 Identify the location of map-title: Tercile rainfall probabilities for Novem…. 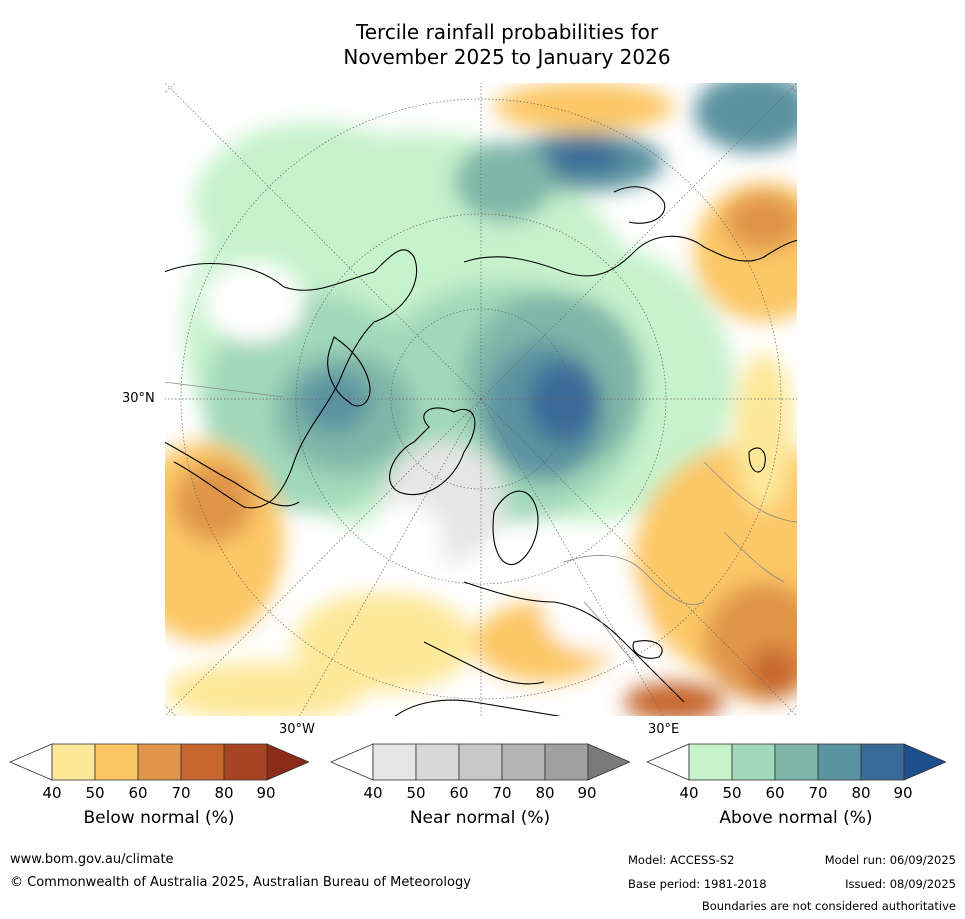
(482, 45).